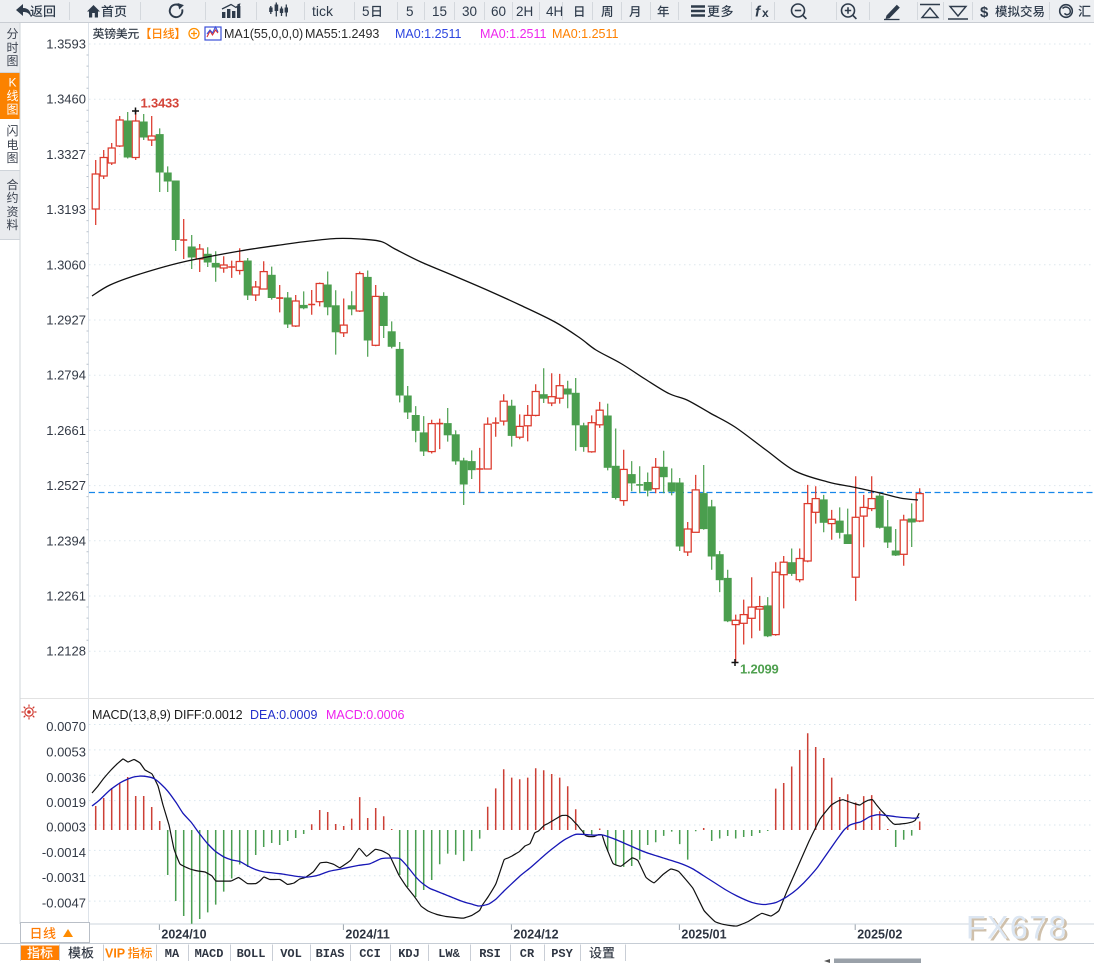 This screenshot has width=1094, height=963. I want to click on svg-text: 2H, so click(524, 11).